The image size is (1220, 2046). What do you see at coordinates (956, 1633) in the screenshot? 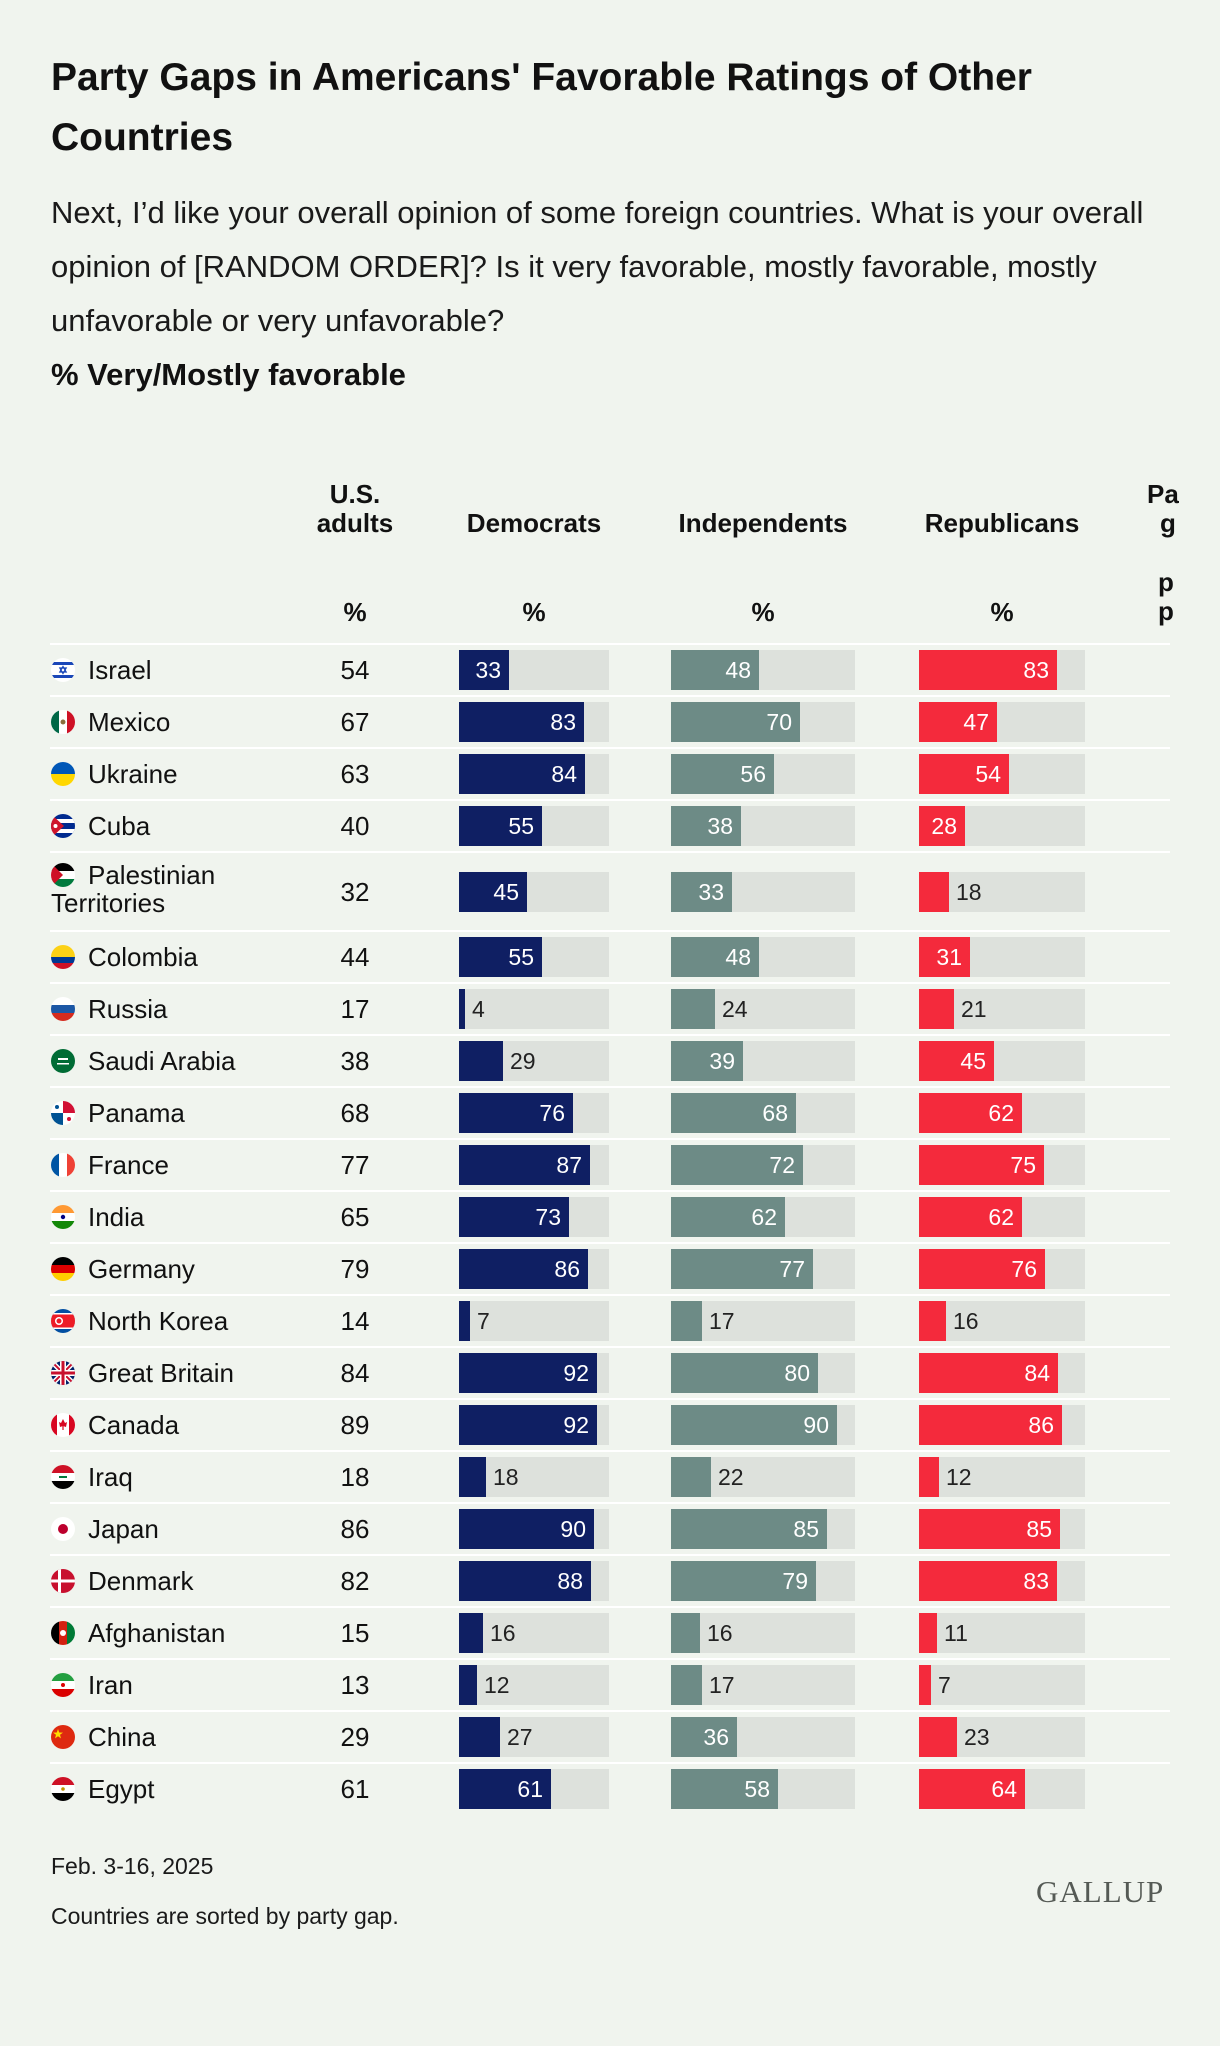
I see `republicans-value-label: 11` at bounding box center [956, 1633].